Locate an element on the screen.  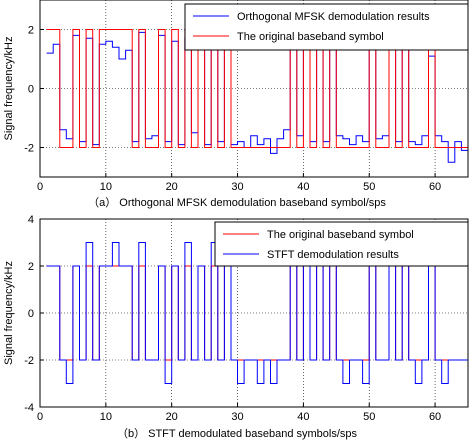
y-tick-label: 4 is located at coordinates (31, 220).